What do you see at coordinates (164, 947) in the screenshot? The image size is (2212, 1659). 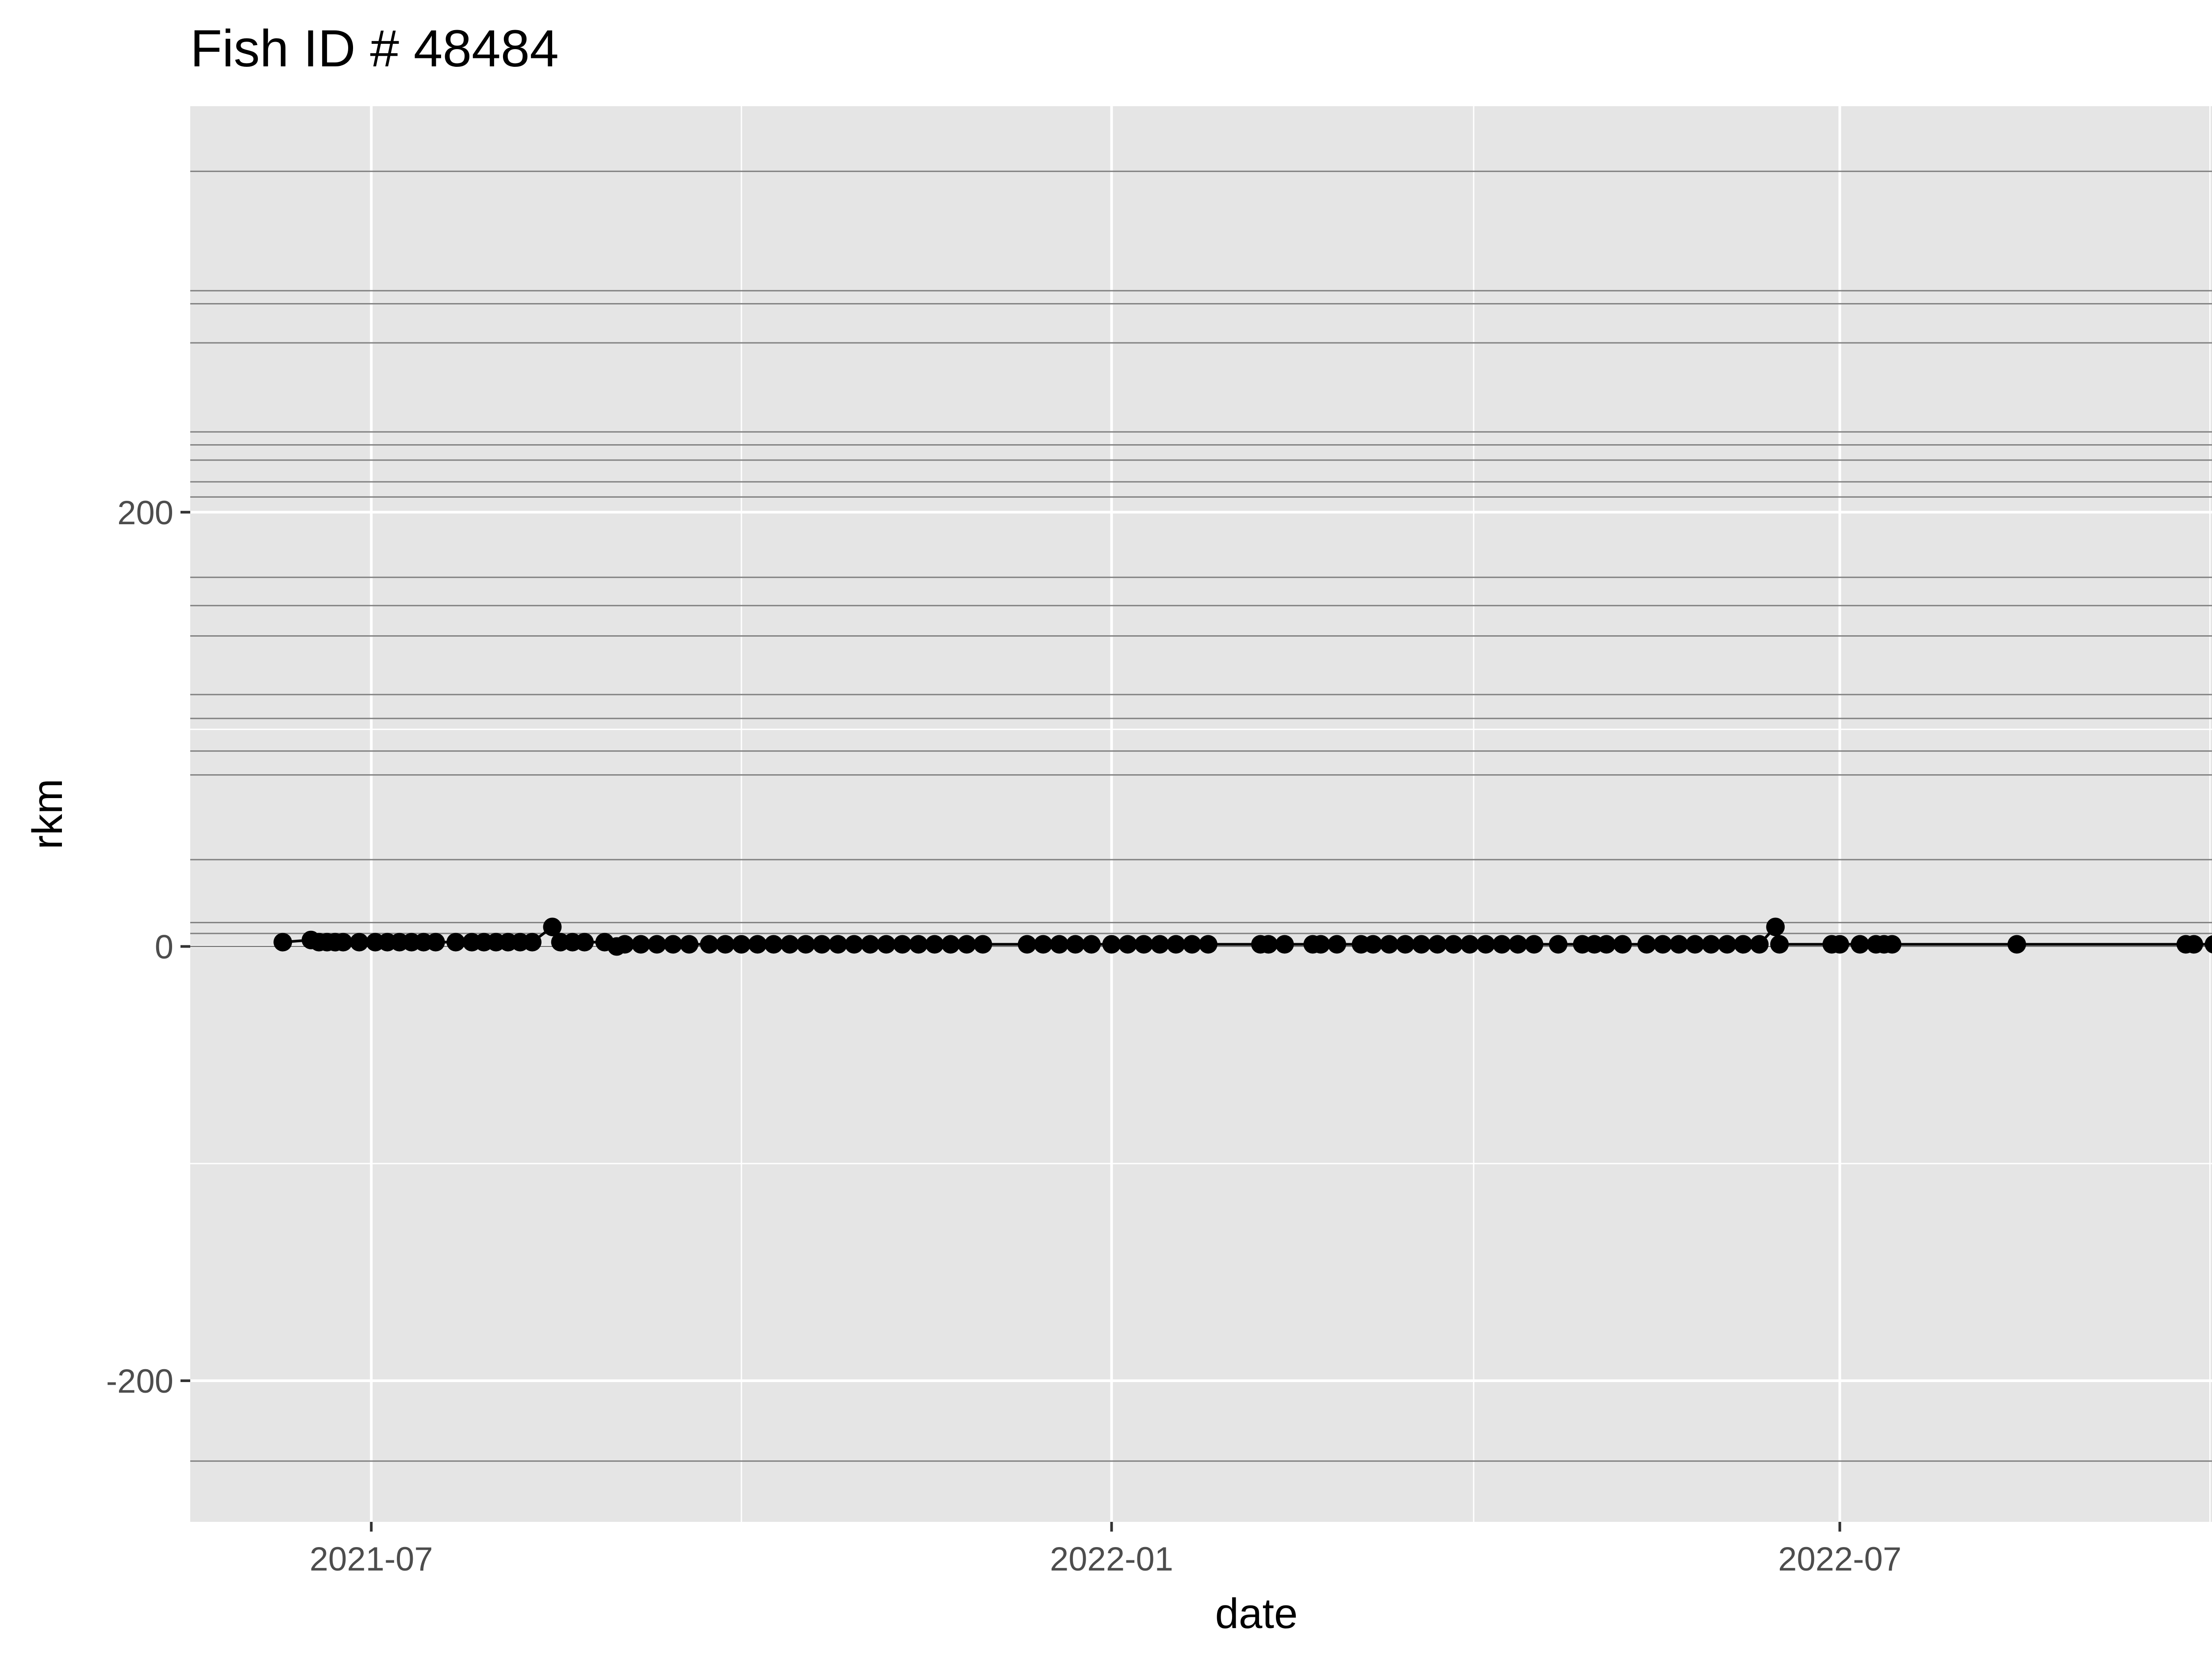 I see `y-tick-label: 0` at bounding box center [164, 947].